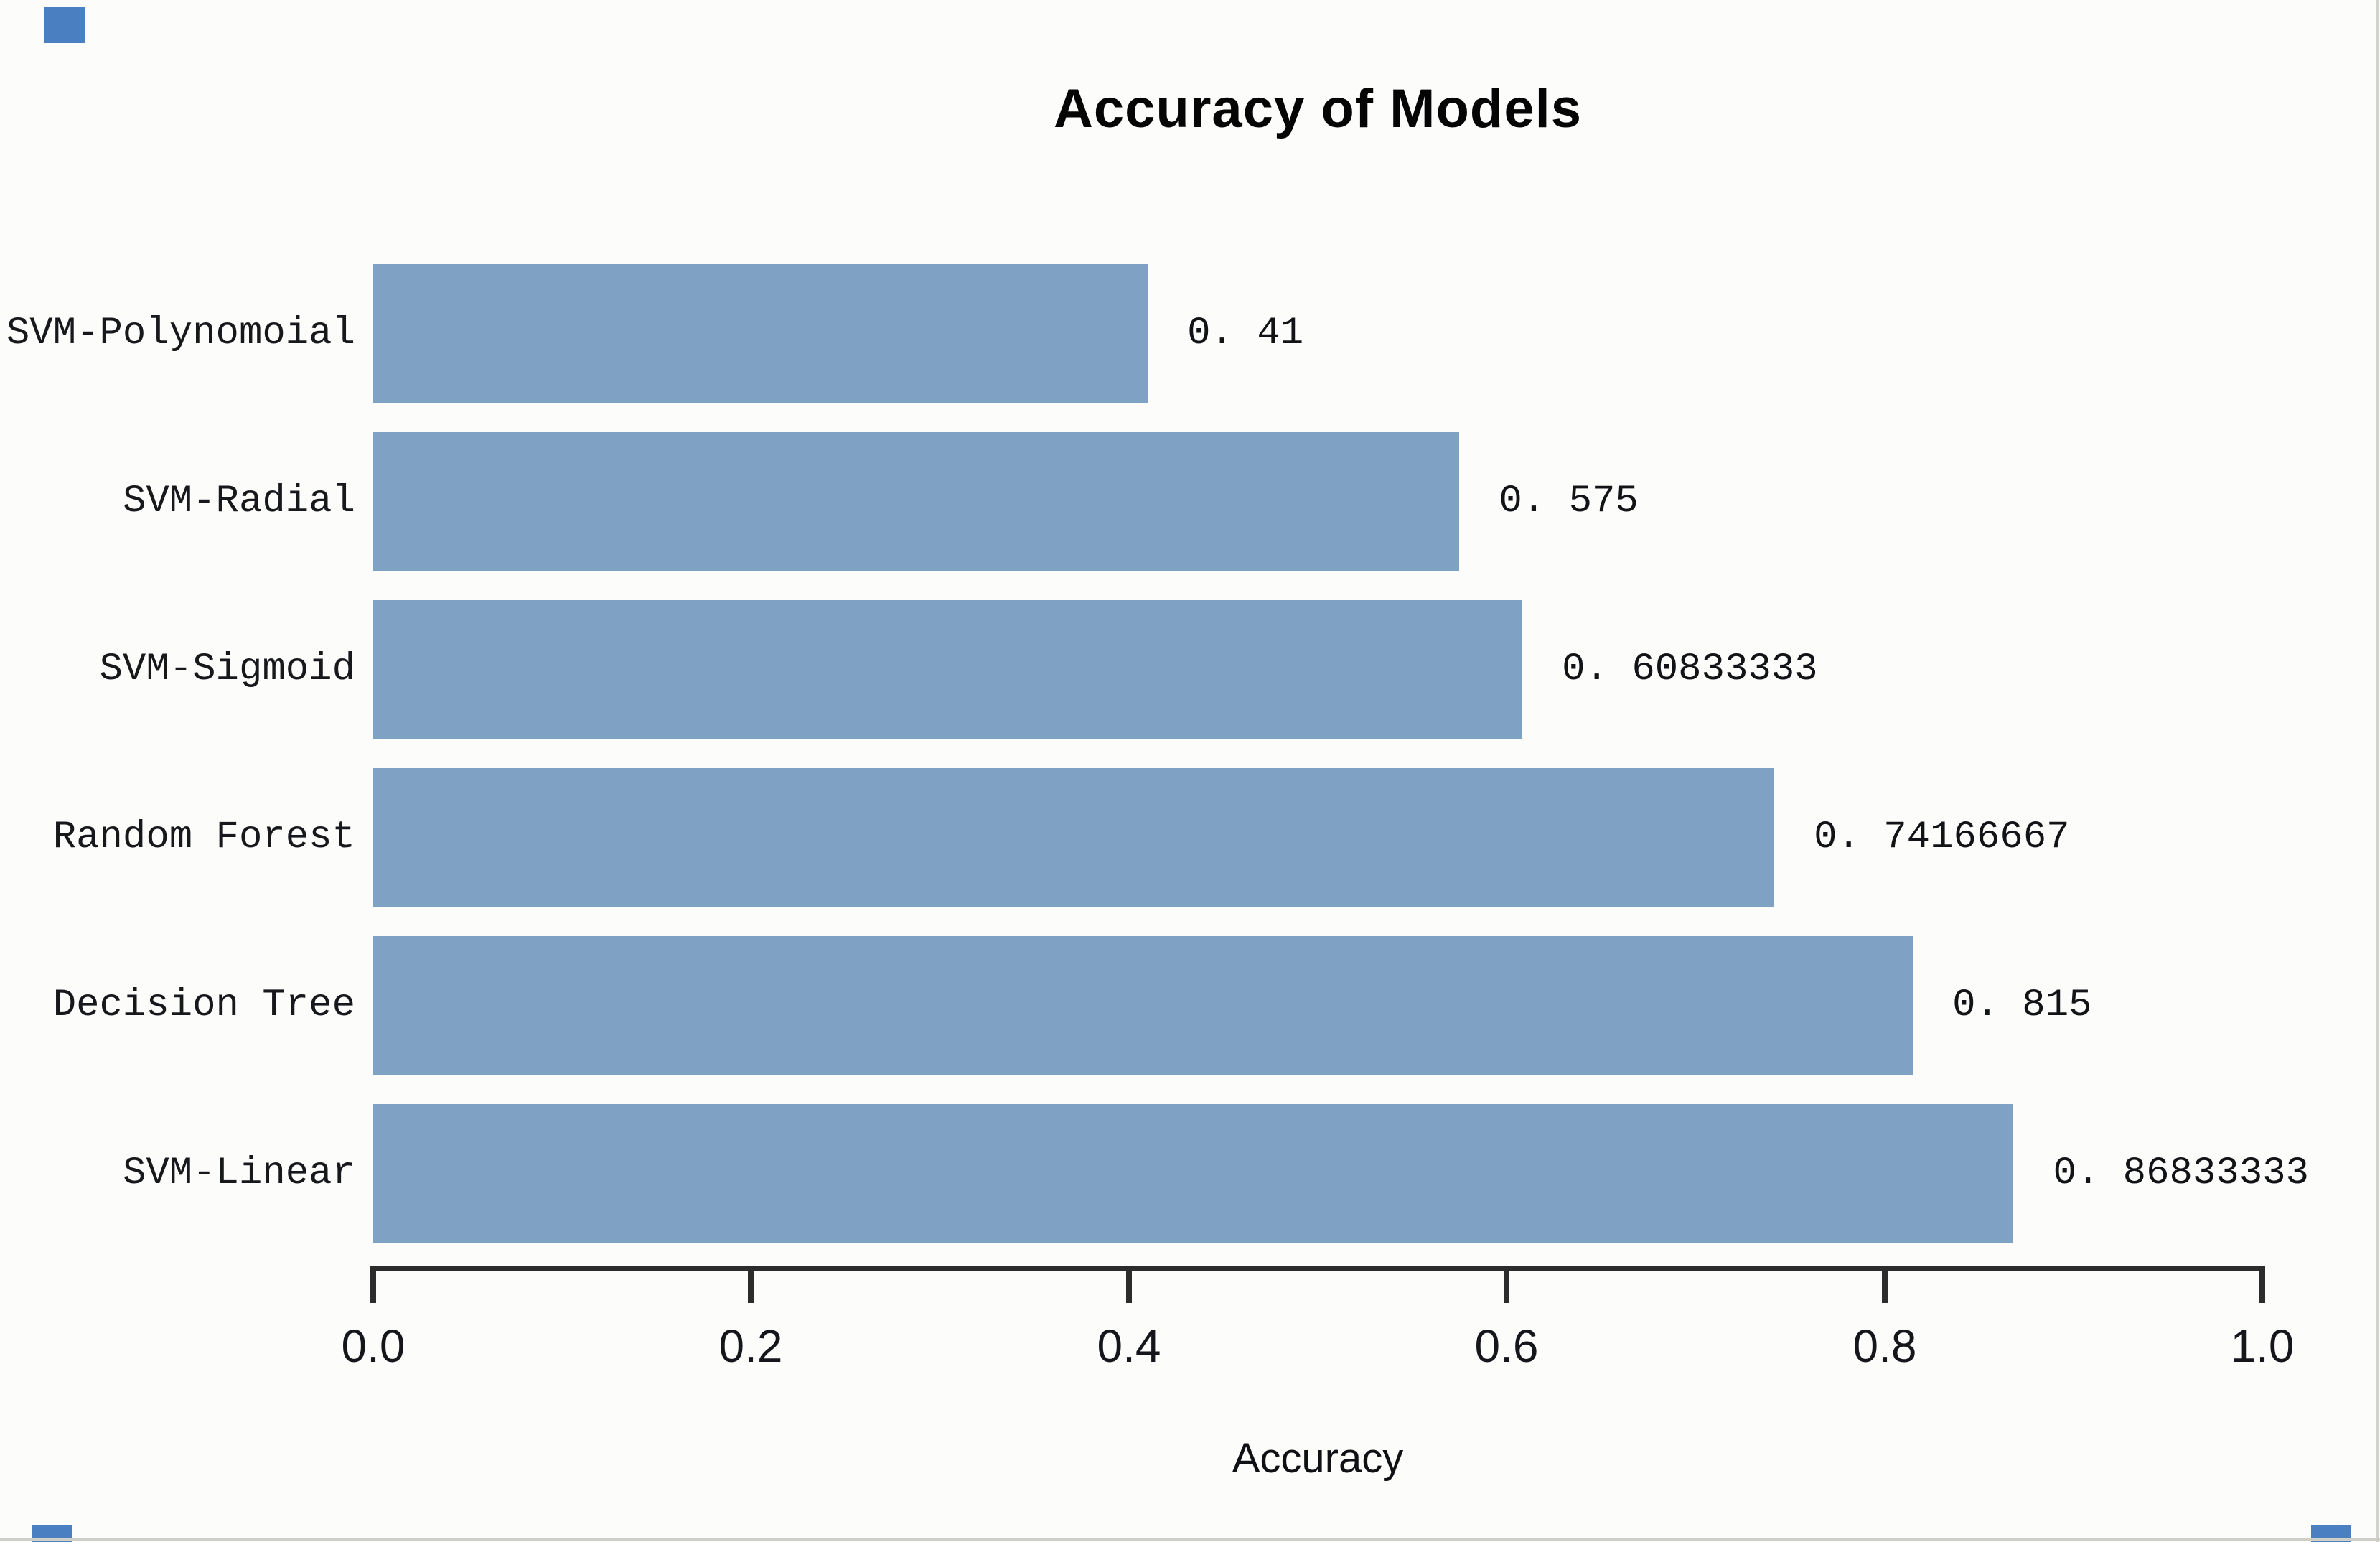  I want to click on x-tick-label: 0.6, so click(1506, 1346).